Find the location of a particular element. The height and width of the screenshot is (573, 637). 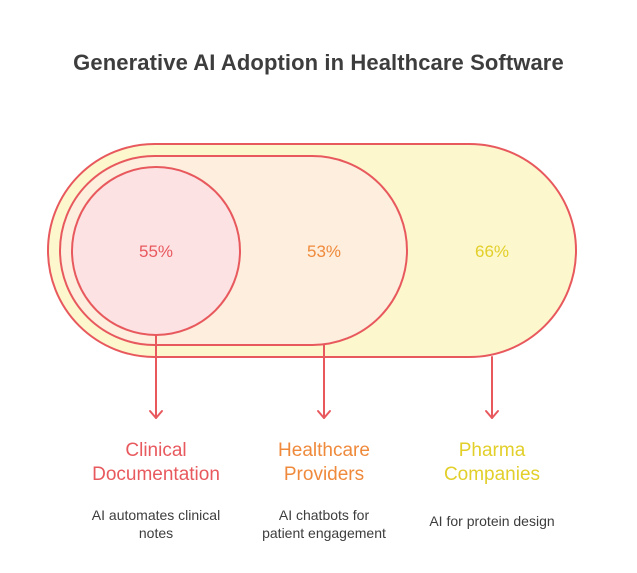

pharma-label-line1: Pharma is located at coordinates (492, 450).